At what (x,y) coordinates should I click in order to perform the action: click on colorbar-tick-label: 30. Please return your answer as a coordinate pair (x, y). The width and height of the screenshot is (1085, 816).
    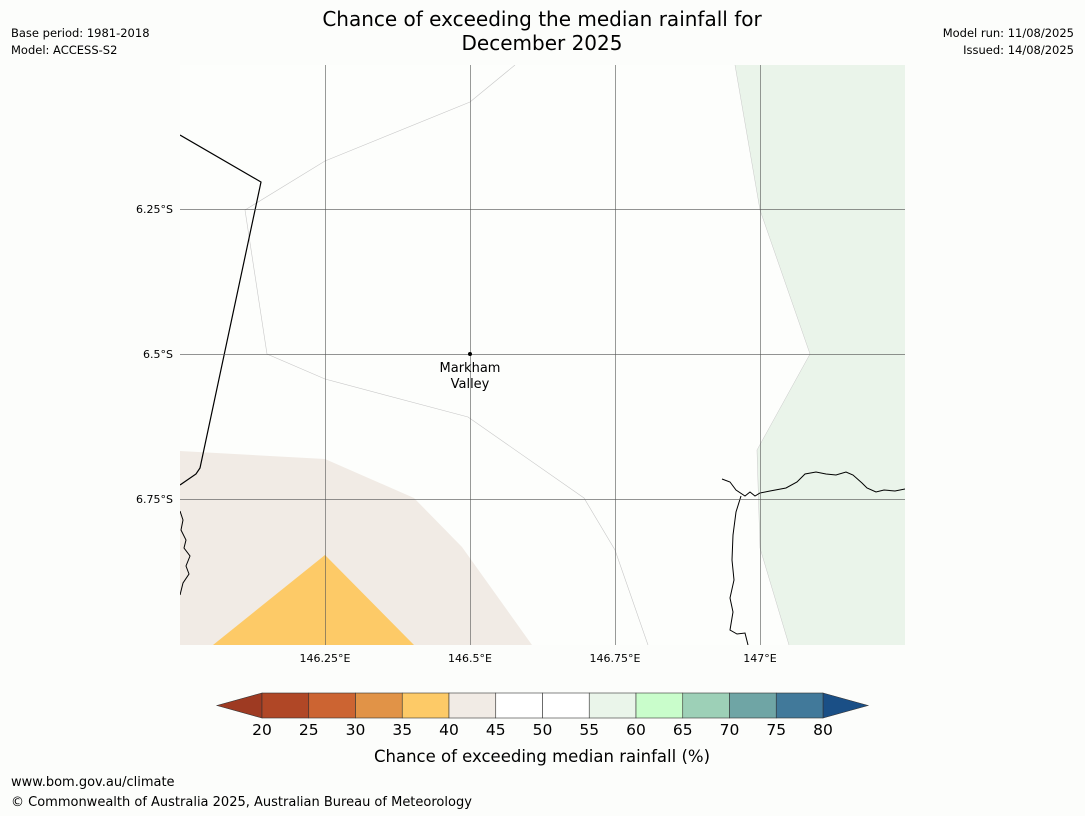
    Looking at the image, I should click on (356, 730).